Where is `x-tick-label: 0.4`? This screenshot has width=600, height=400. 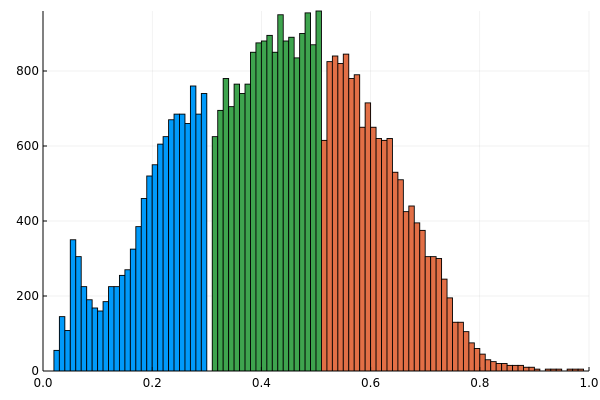 x-tick-label: 0.4 is located at coordinates (261, 383).